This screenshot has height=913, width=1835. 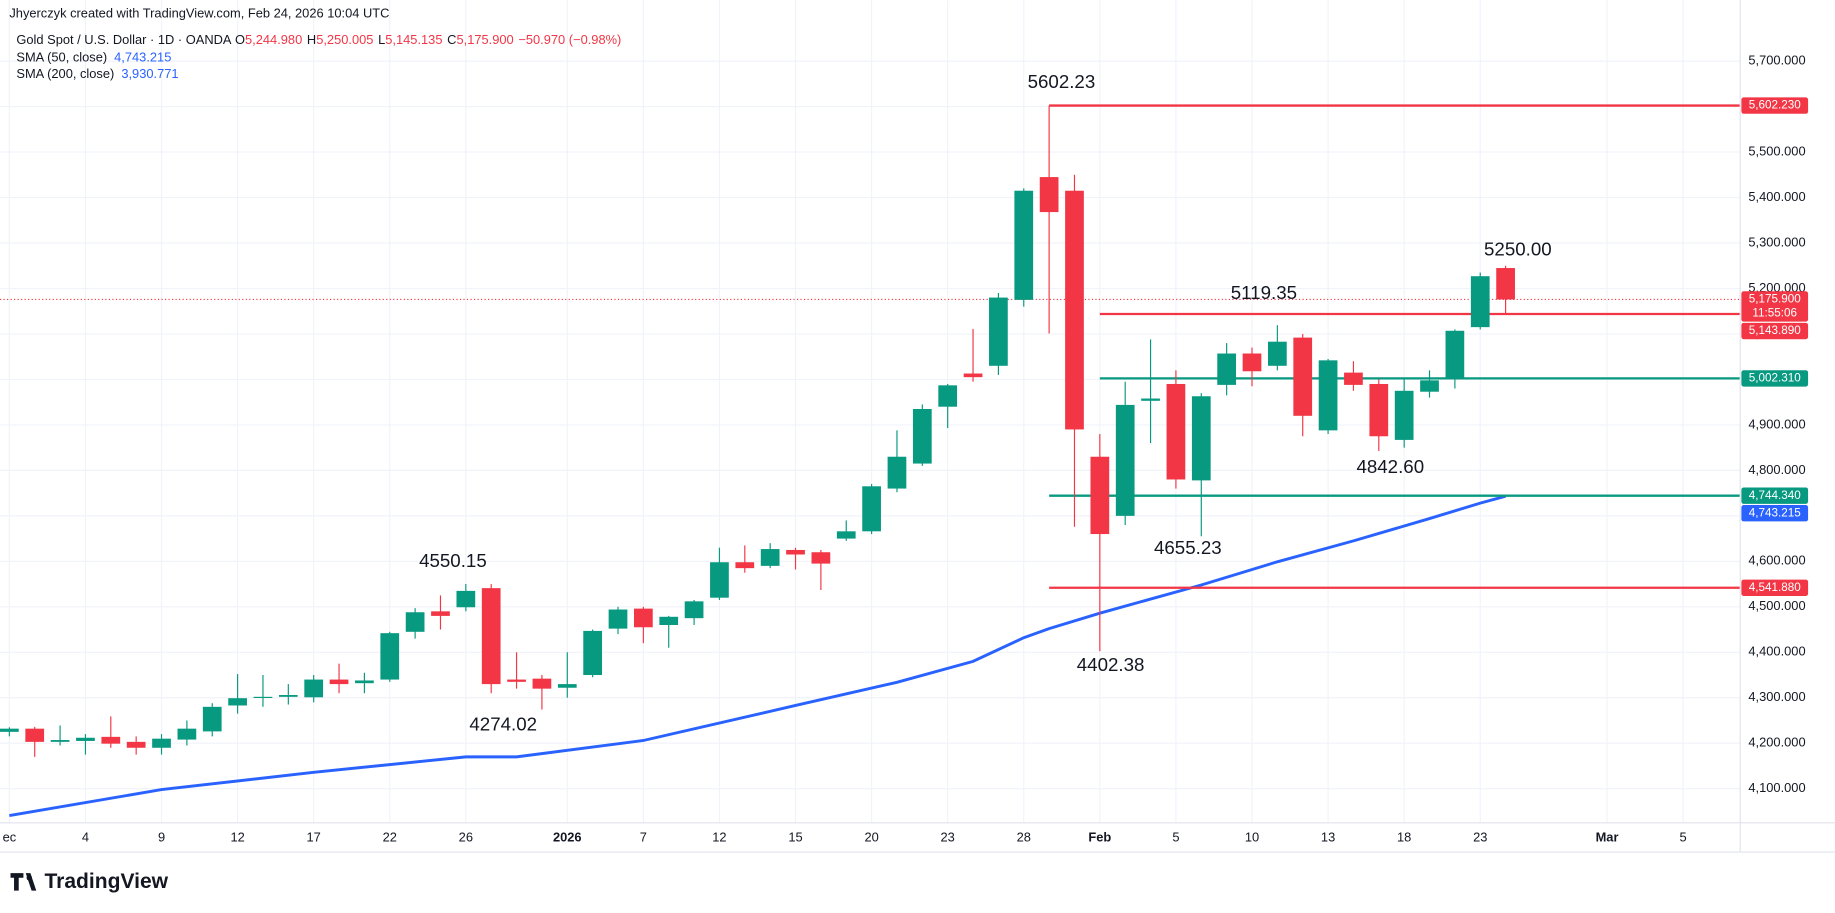 What do you see at coordinates (643, 836) in the screenshot?
I see `x-tick-label: 7` at bounding box center [643, 836].